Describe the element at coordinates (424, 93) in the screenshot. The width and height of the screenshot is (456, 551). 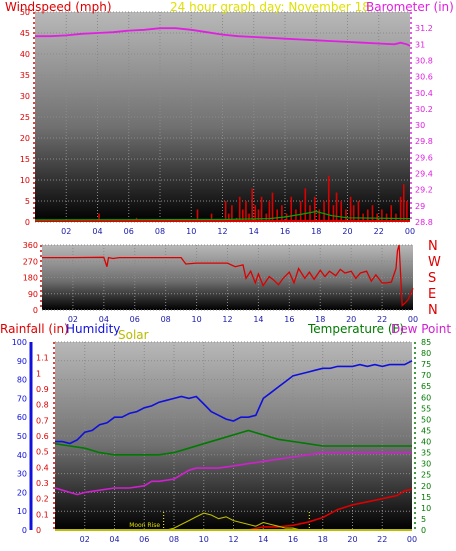
I see `barometer-tick-label: 30.4` at that location.